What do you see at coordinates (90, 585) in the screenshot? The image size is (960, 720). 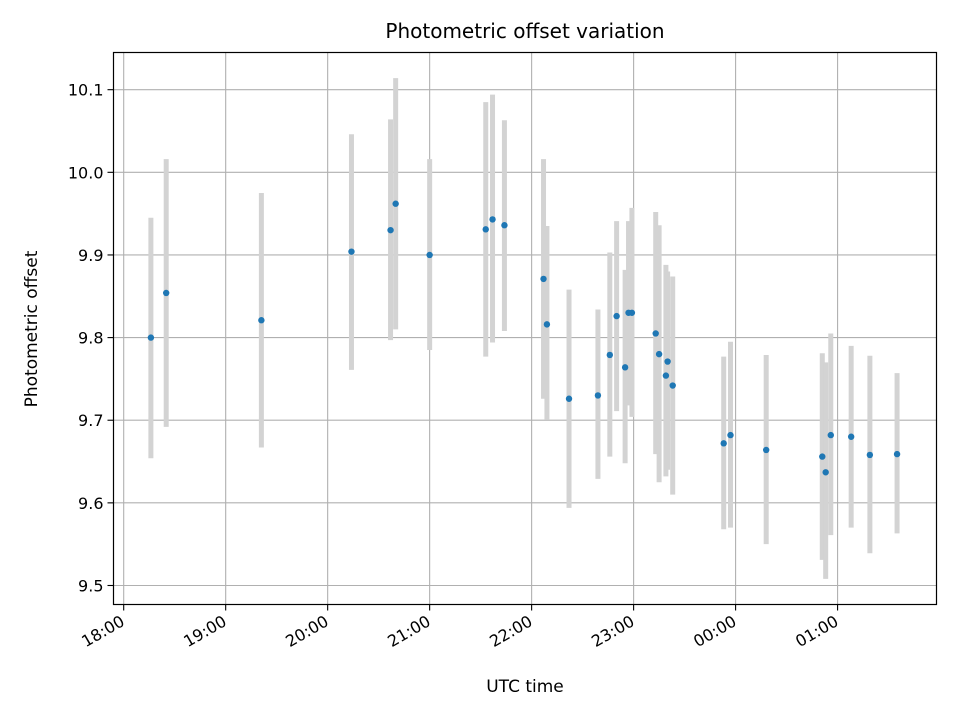 I see `y-tick-label: 9.5` at bounding box center [90, 585].